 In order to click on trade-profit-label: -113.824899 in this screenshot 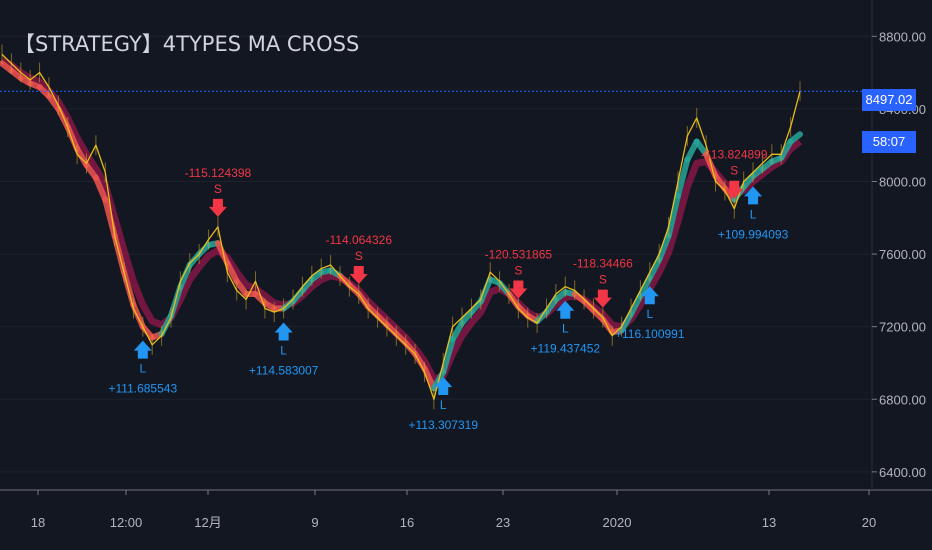, I will do `click(734, 155)`.